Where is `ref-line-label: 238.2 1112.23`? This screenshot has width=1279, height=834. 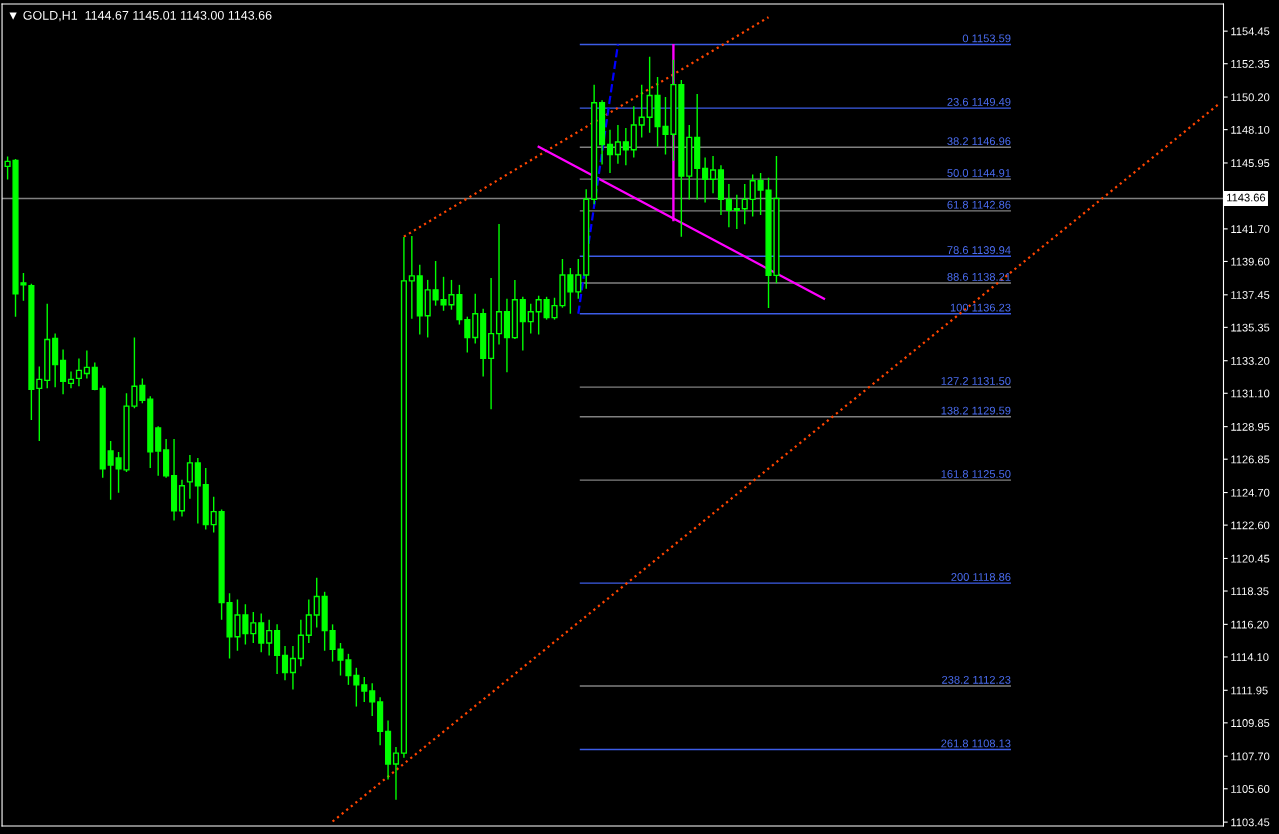
ref-line-label: 238.2 1112.23 is located at coordinates (976, 679).